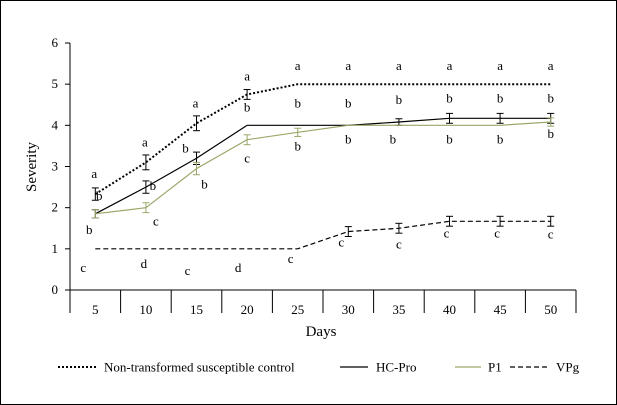 Image resolution: width=617 pixels, height=405 pixels. What do you see at coordinates (550, 309) in the screenshot?
I see `x-tick-label: 50` at bounding box center [550, 309].